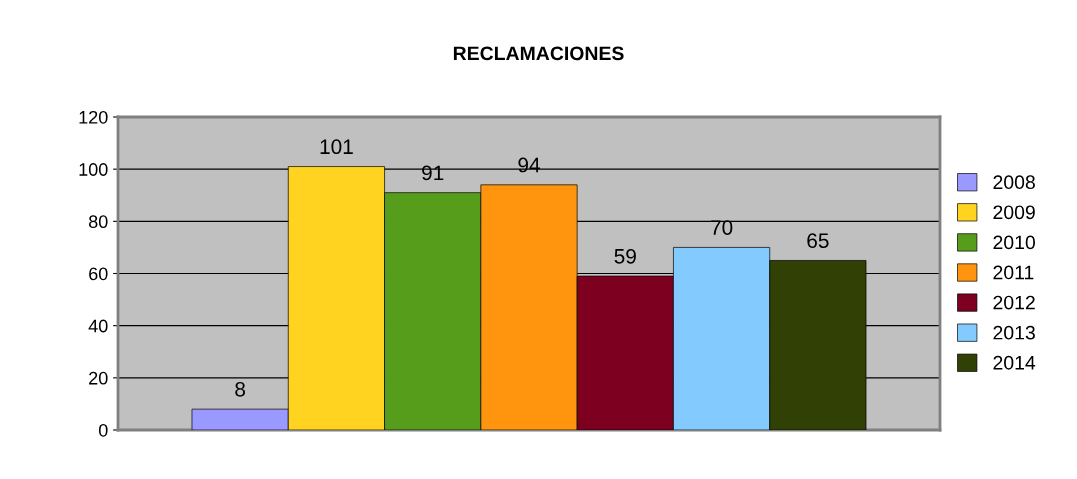 The height and width of the screenshot is (479, 1077). What do you see at coordinates (1014, 302) in the screenshot?
I see `legend-label: 2012` at bounding box center [1014, 302].